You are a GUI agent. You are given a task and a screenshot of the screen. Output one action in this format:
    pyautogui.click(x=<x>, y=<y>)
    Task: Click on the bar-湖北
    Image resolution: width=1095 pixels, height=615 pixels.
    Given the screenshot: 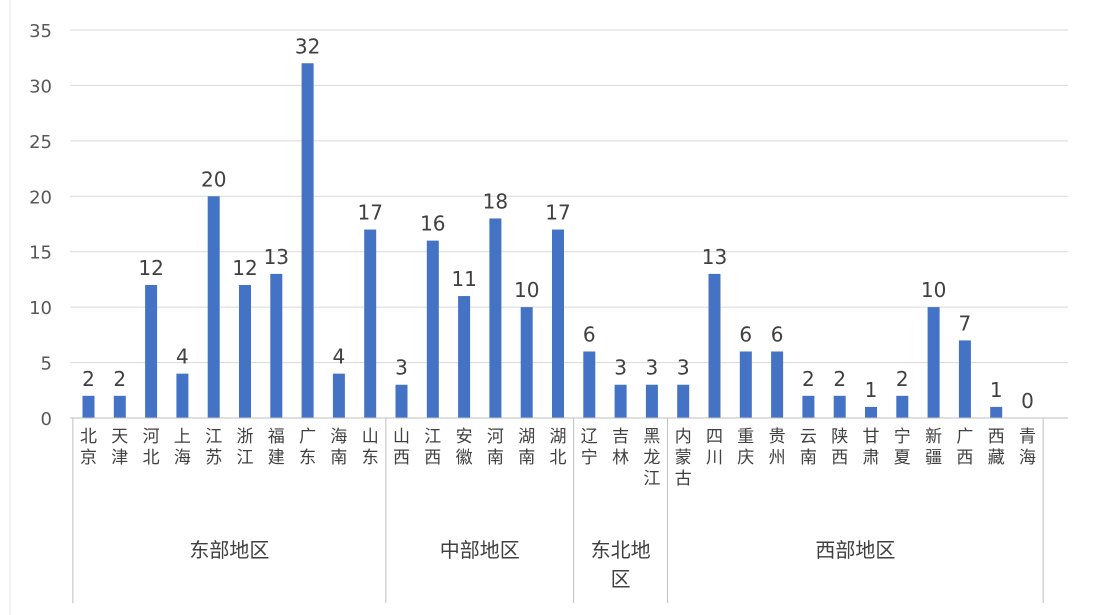 What is the action you would take?
    pyautogui.click(x=558, y=323)
    